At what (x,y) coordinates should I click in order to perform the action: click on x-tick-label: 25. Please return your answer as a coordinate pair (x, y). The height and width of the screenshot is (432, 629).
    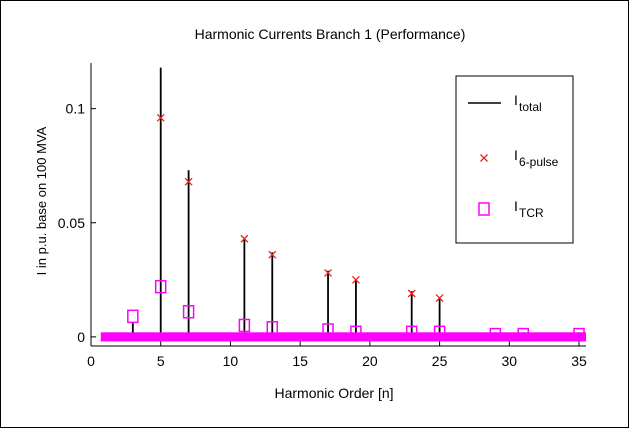
    Looking at the image, I should click on (440, 361).